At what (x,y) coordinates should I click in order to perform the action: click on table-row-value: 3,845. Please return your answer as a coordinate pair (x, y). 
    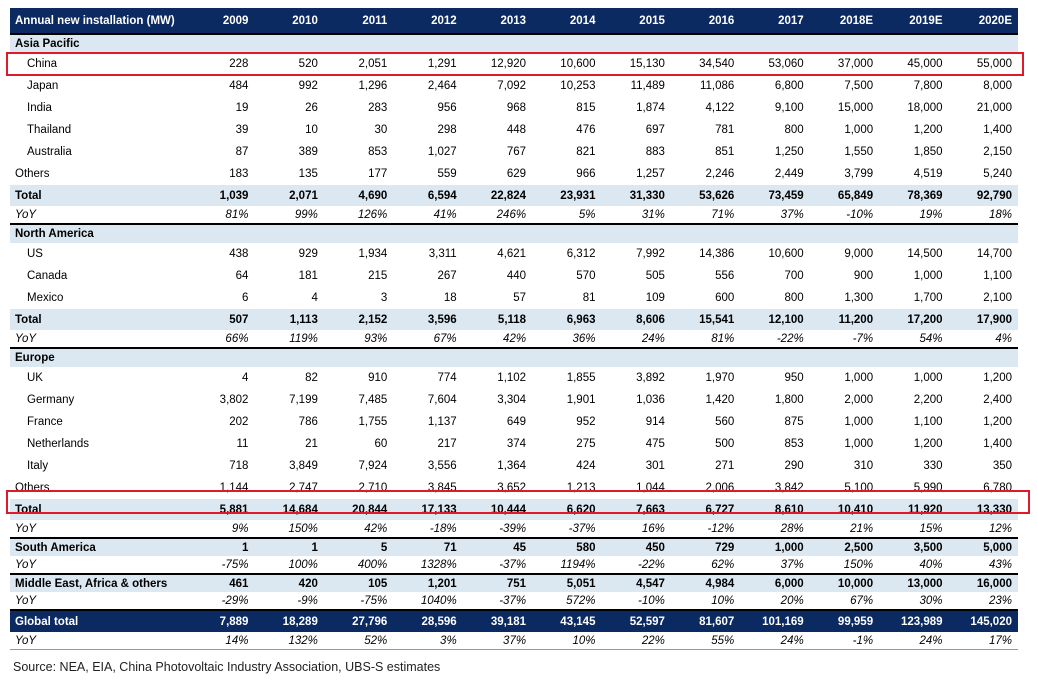
    Looking at the image, I should click on (442, 488).